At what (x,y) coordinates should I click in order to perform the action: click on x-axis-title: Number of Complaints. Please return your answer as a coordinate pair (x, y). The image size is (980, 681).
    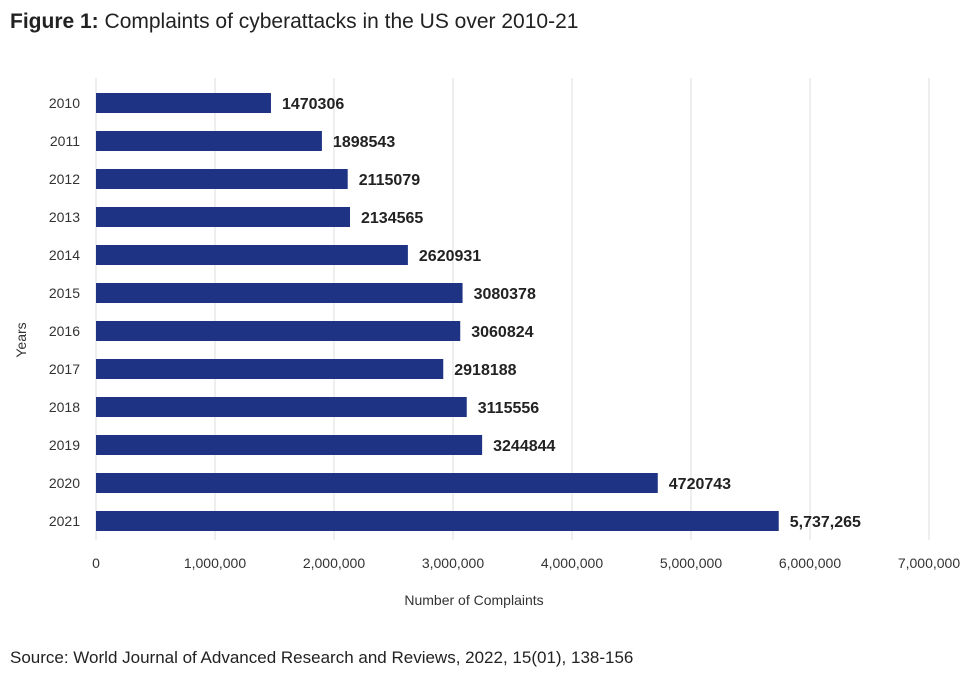
    Looking at the image, I should click on (473, 600).